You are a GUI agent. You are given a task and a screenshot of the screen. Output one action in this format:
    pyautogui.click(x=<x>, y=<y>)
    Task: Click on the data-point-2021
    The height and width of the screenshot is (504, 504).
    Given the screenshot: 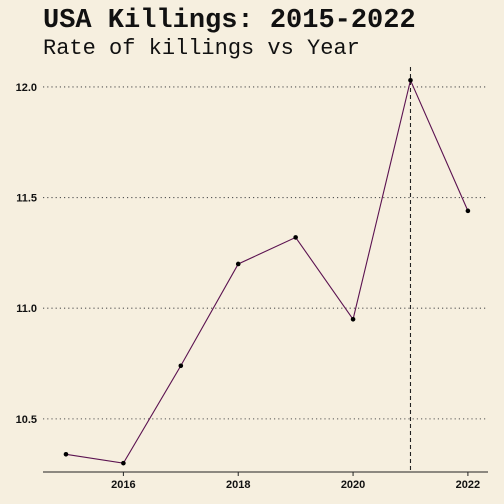 What is the action you would take?
    pyautogui.click(x=410, y=80)
    